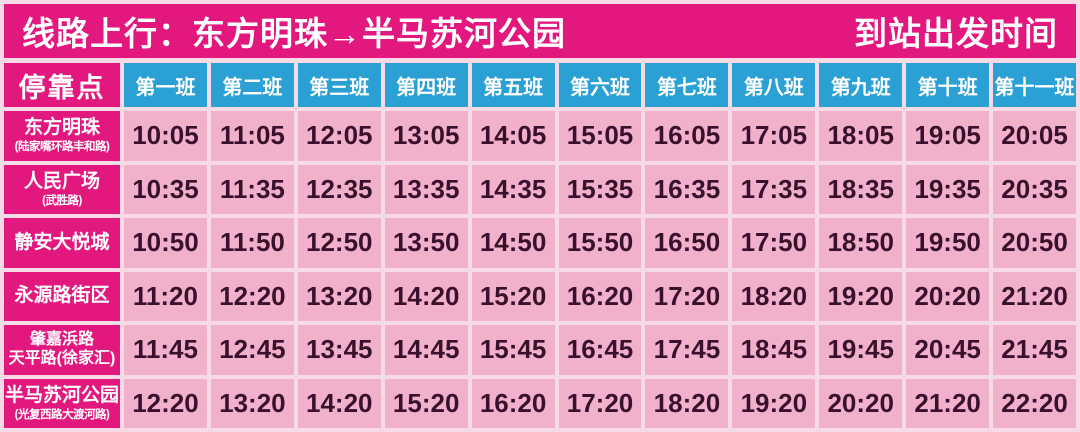 The height and width of the screenshot is (432, 1080). Describe the element at coordinates (339, 136) in the screenshot. I see `time-cell-r1-c3: 12:05` at that location.